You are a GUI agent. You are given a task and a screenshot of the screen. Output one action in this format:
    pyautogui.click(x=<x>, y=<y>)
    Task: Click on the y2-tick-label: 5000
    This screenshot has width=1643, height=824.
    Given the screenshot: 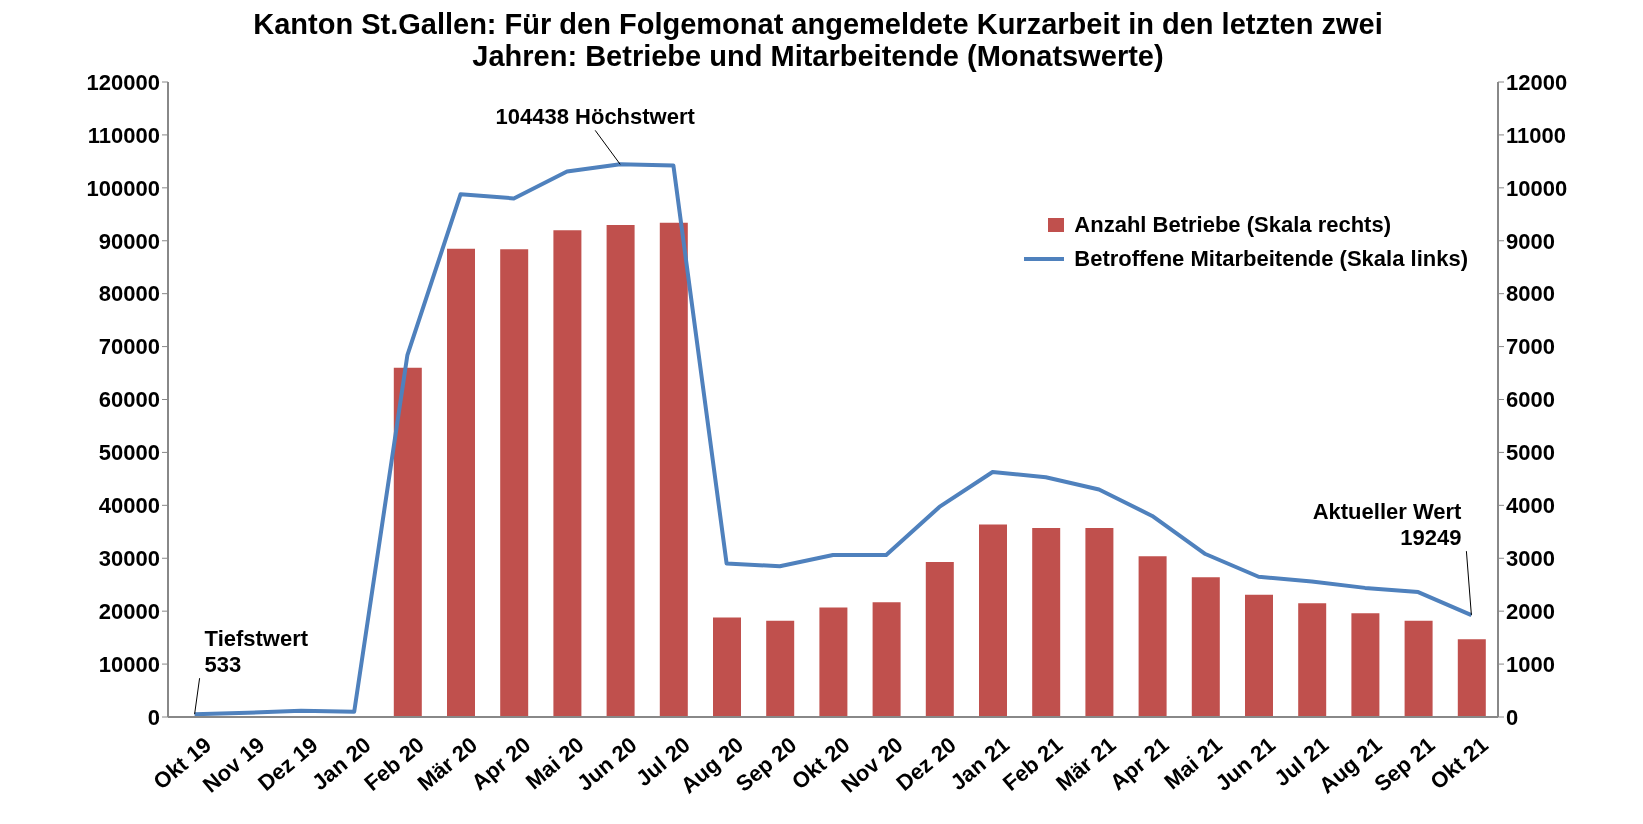 What is the action you would take?
    pyautogui.click(x=1530, y=453)
    